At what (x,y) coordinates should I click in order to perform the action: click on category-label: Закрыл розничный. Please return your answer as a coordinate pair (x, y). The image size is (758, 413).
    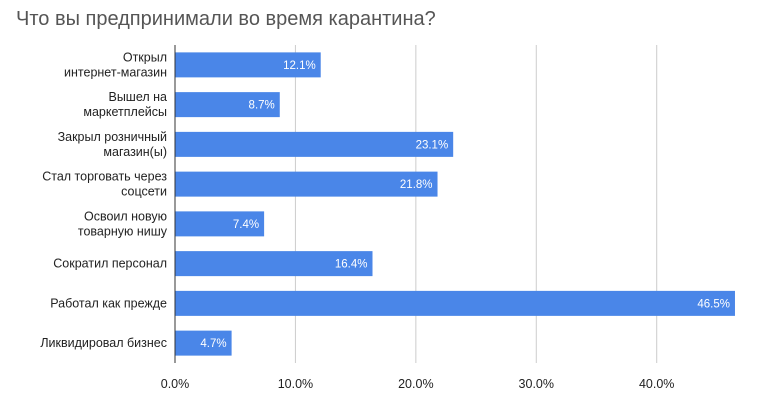
    Looking at the image, I should click on (112, 137).